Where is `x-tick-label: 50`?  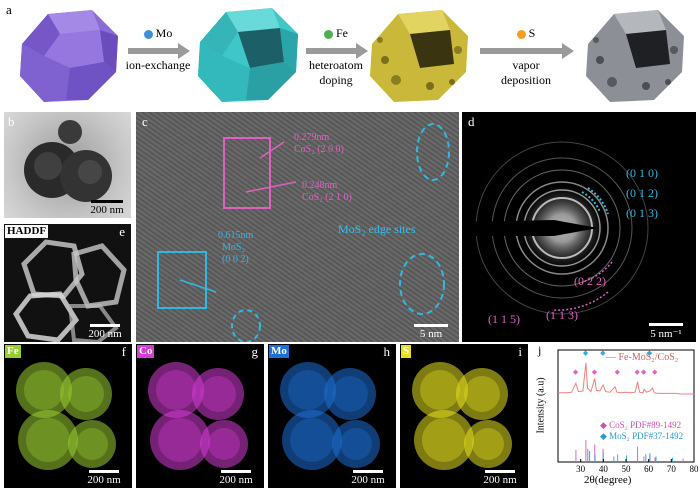 x-tick-label: 50 is located at coordinates (627, 469).